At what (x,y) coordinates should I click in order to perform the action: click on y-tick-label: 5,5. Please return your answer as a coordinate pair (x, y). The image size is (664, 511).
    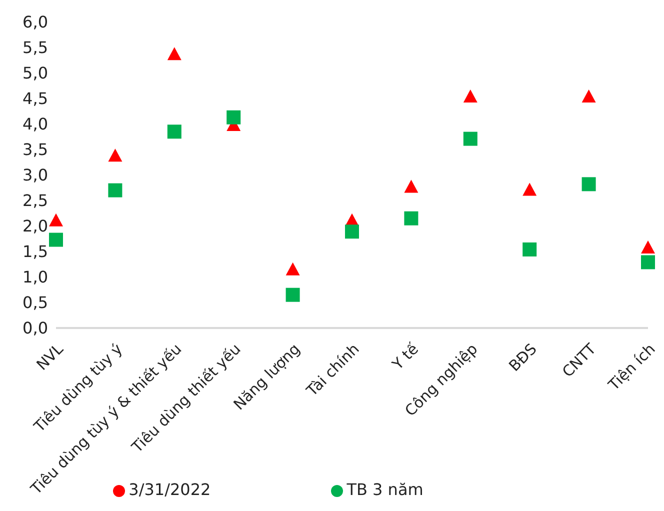
    Looking at the image, I should click on (35, 48).